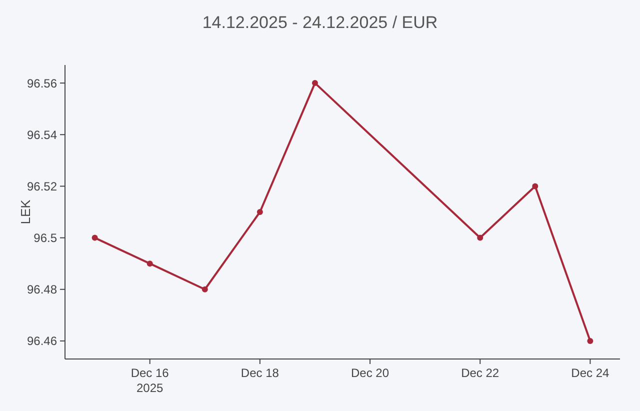 This screenshot has height=411, width=640. What do you see at coordinates (42, 135) in the screenshot?
I see `y-tick-label: 96.54` at bounding box center [42, 135].